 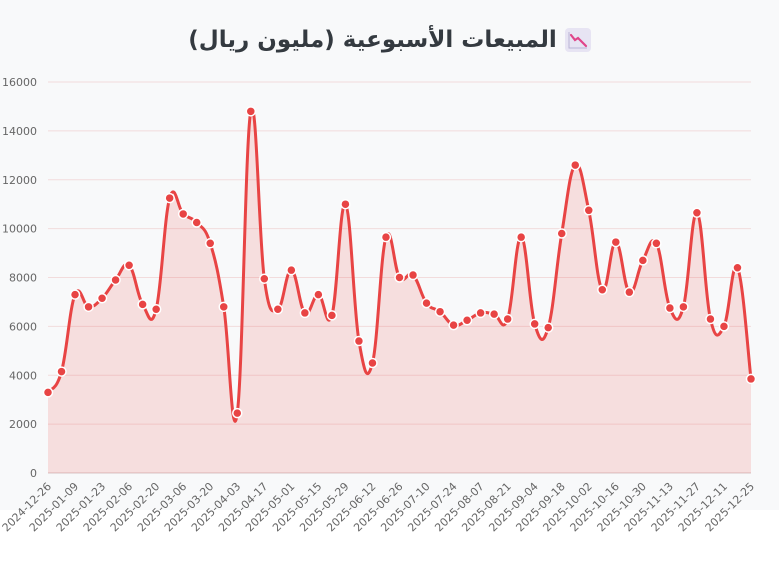 I want to click on y-tick-label: 12000, so click(x=19, y=180).